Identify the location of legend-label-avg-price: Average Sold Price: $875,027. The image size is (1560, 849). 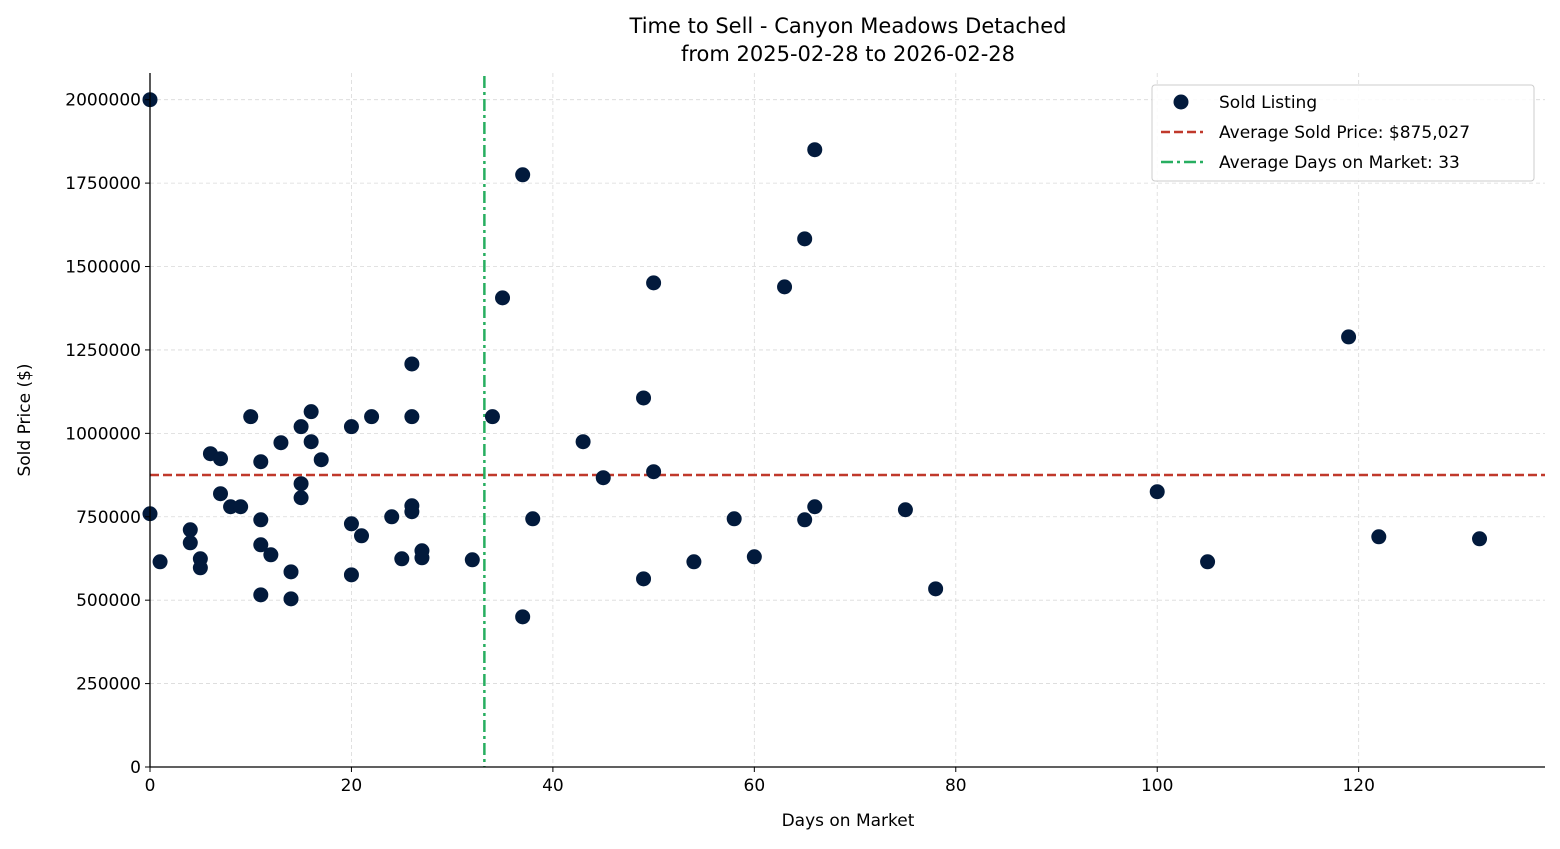
(1344, 133).